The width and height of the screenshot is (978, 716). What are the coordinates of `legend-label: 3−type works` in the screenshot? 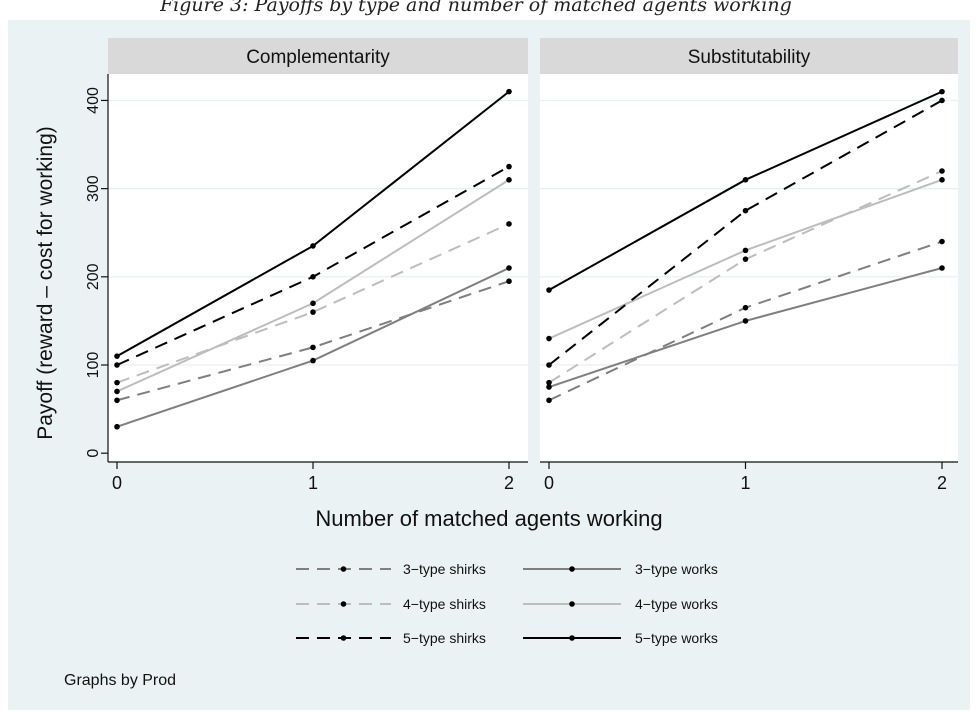 It's located at (676, 569).